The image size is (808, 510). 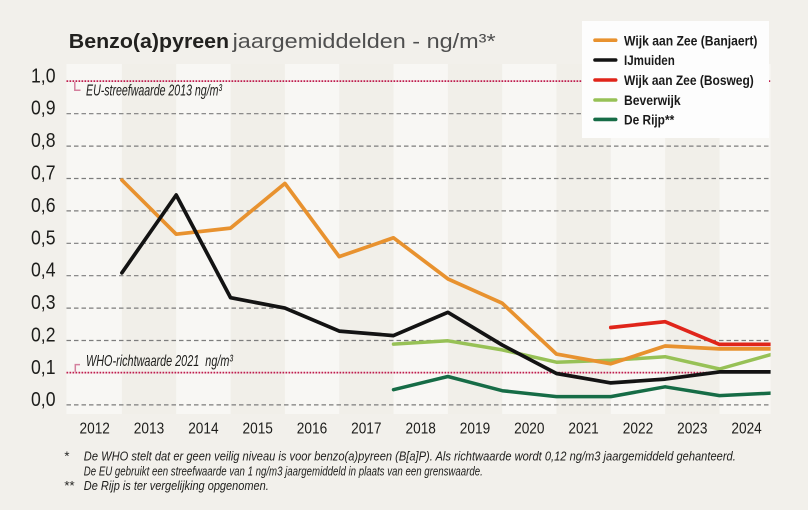 I want to click on svg-text: 2018, so click(x=421, y=429).